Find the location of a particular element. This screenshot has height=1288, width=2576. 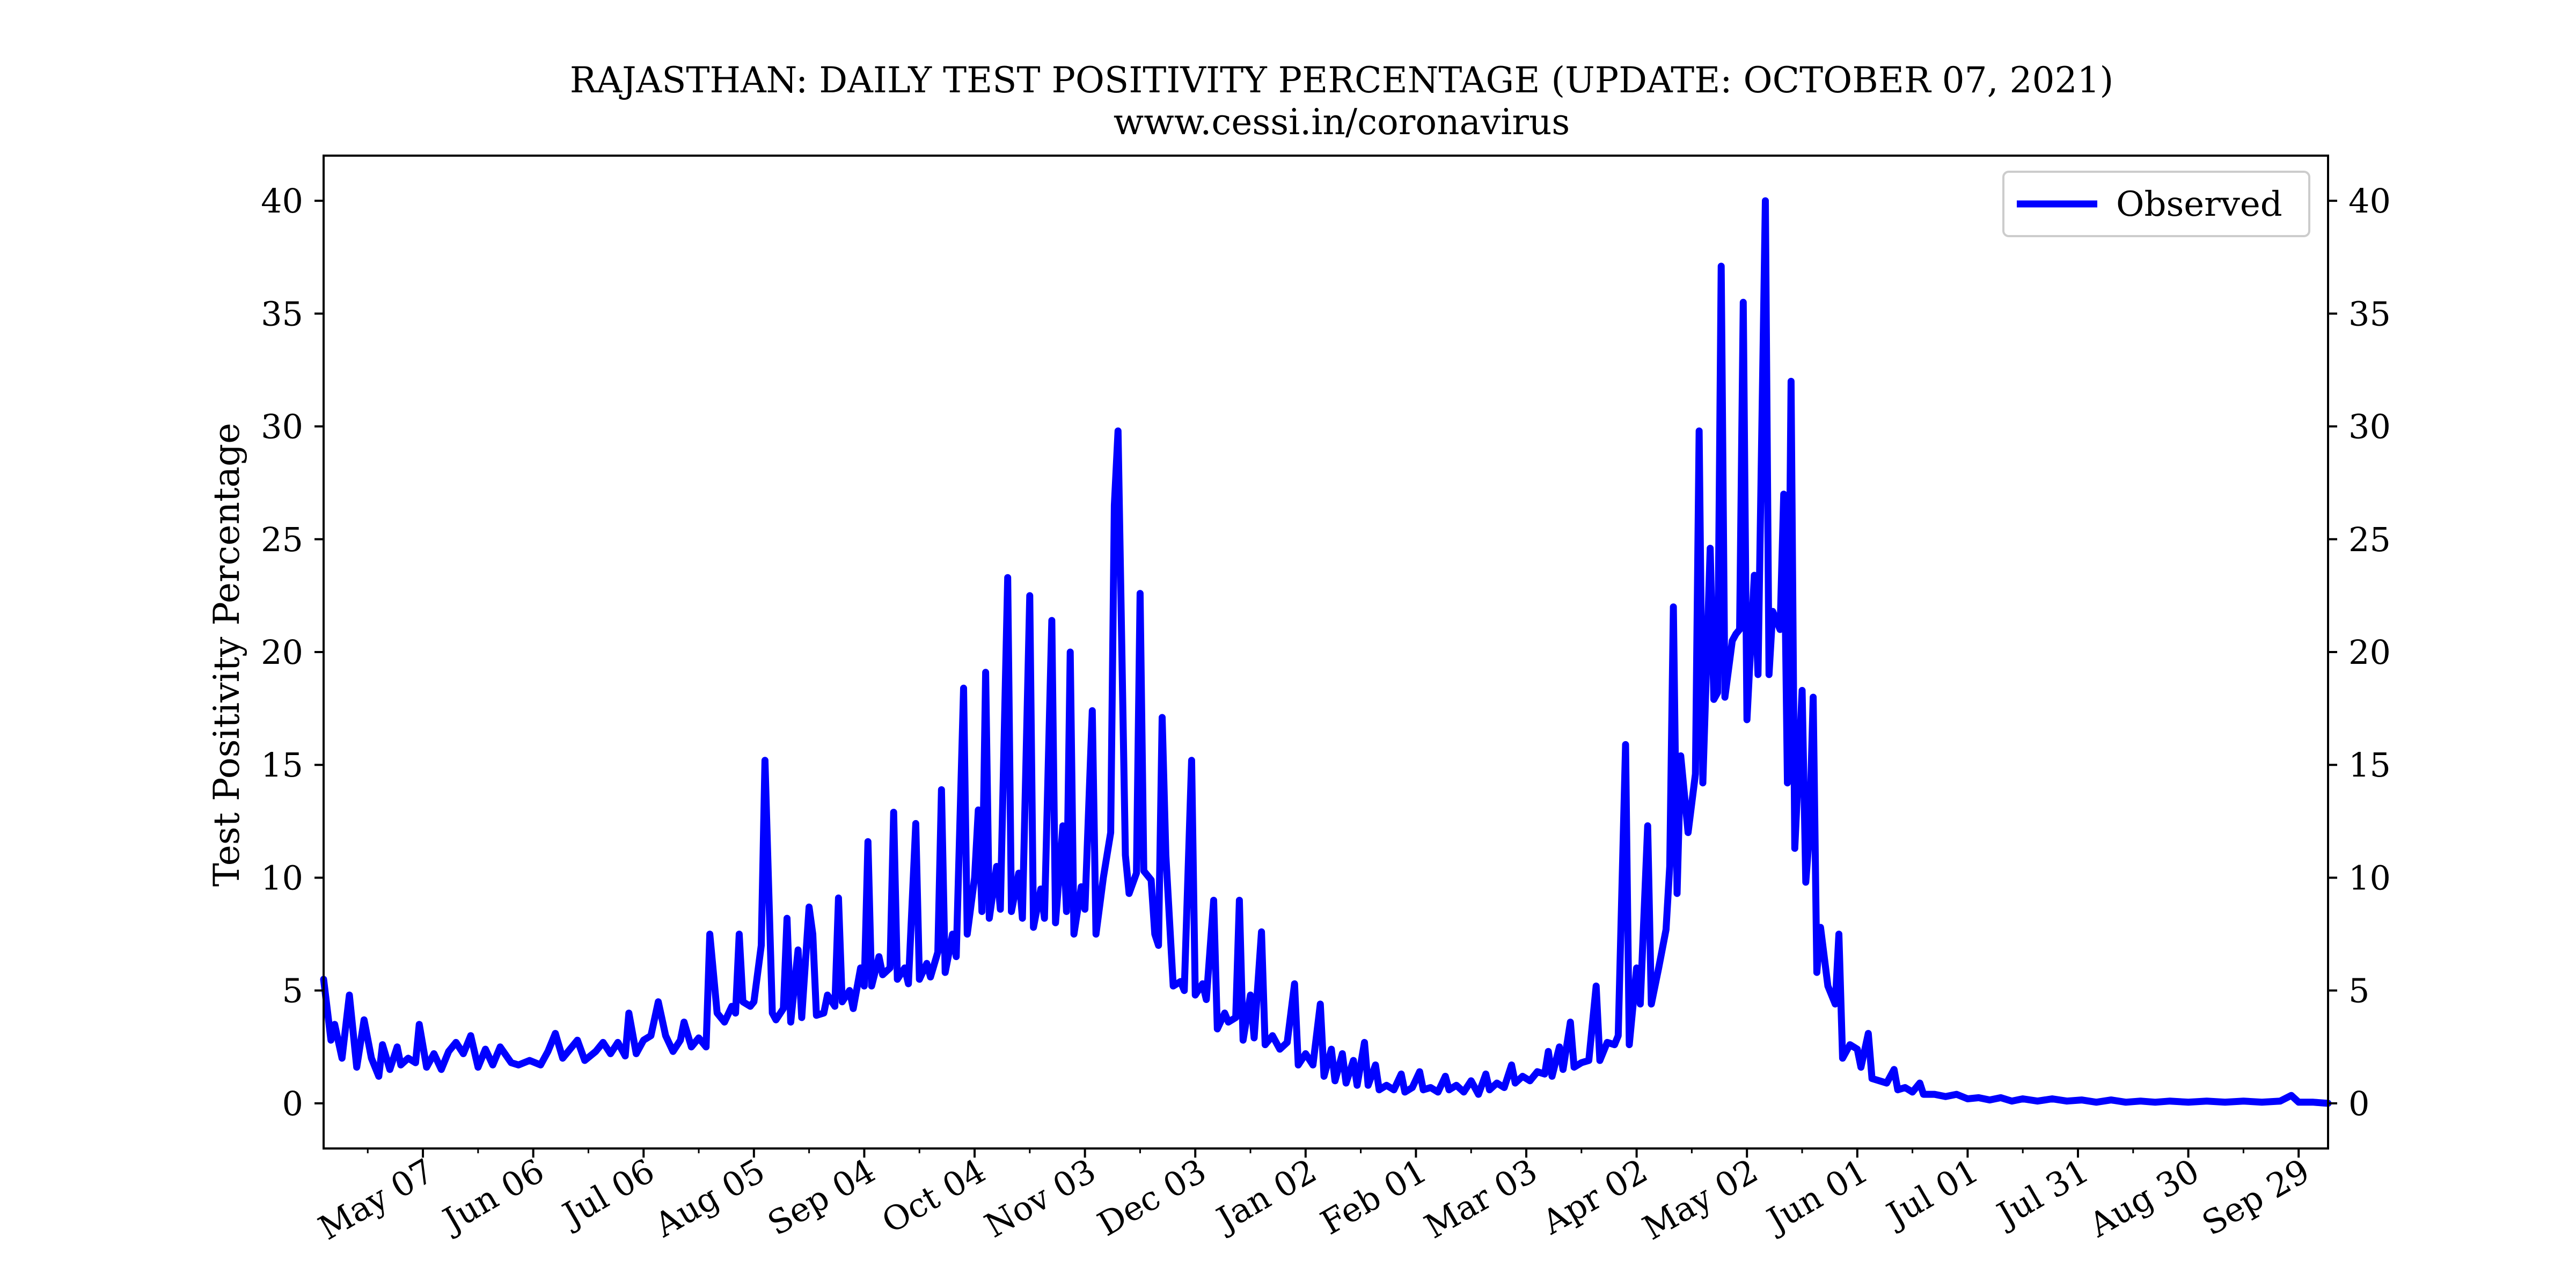

y-tick-label-right-5: 25 is located at coordinates (2369, 539).